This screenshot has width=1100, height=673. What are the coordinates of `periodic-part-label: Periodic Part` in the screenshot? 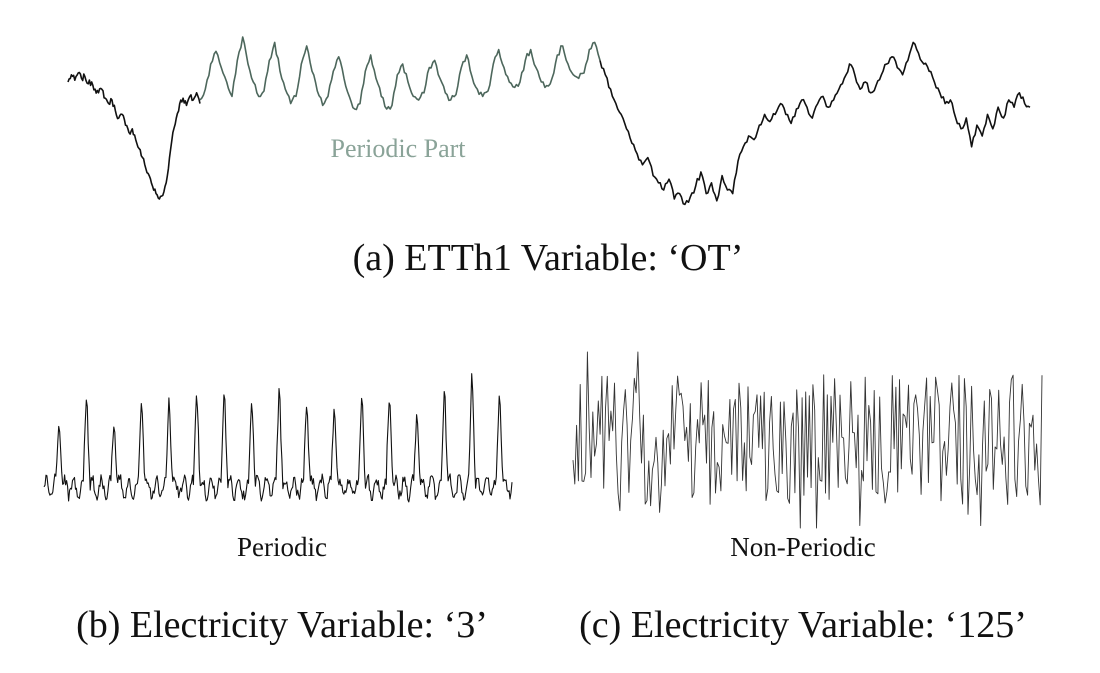 It's located at (398, 148).